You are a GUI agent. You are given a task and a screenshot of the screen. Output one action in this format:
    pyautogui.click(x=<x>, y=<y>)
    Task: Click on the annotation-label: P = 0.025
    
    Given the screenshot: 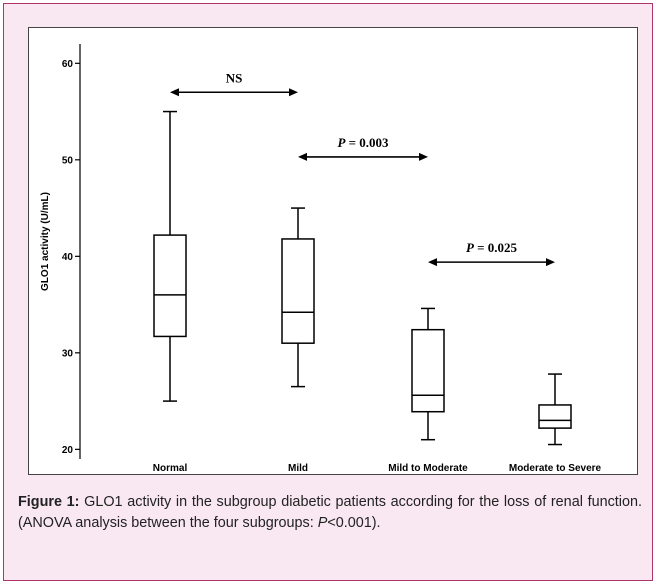 What is the action you would take?
    pyautogui.click(x=492, y=247)
    